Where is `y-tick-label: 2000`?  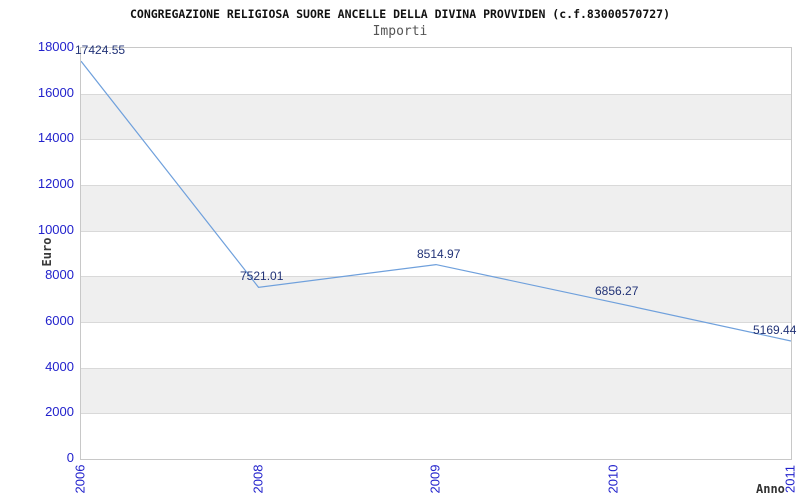 y-tick-label: 2000 is located at coordinates (59, 411).